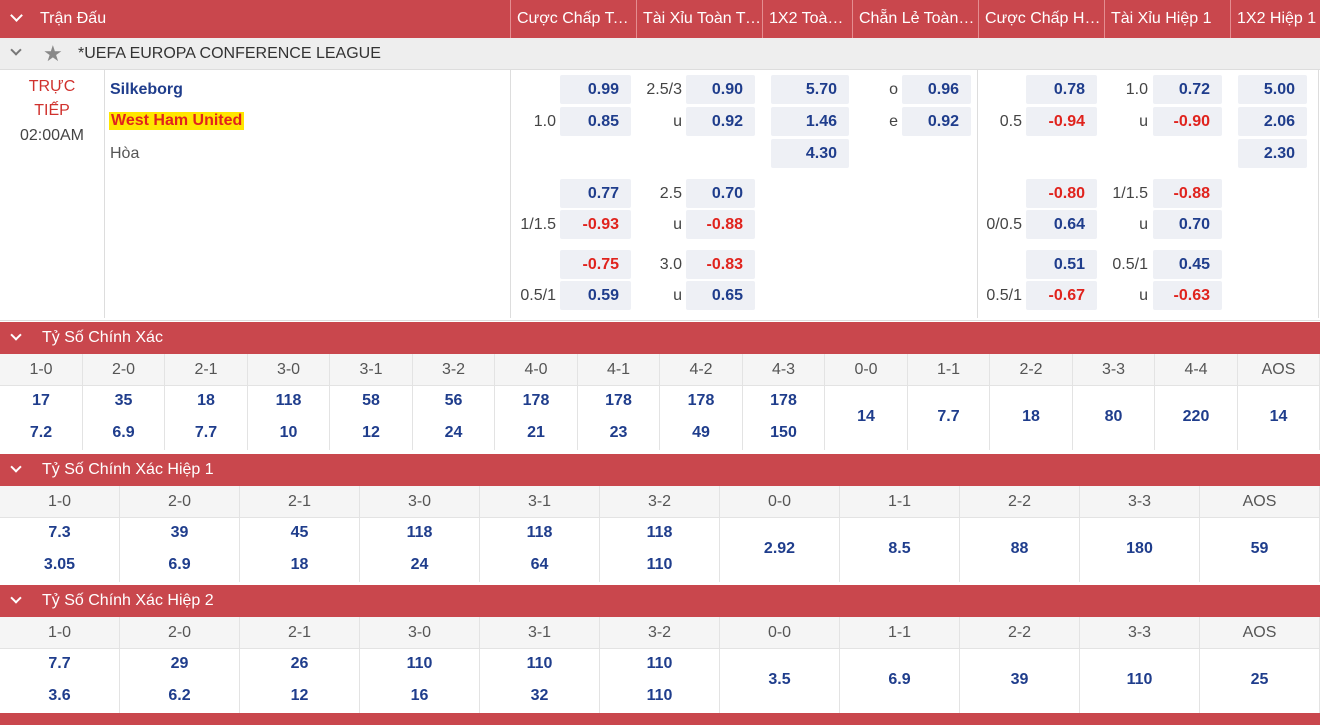 The image size is (1320, 725). Describe the element at coordinates (1031, 418) in the screenshot. I see `score-odds-cell: 18` at that location.